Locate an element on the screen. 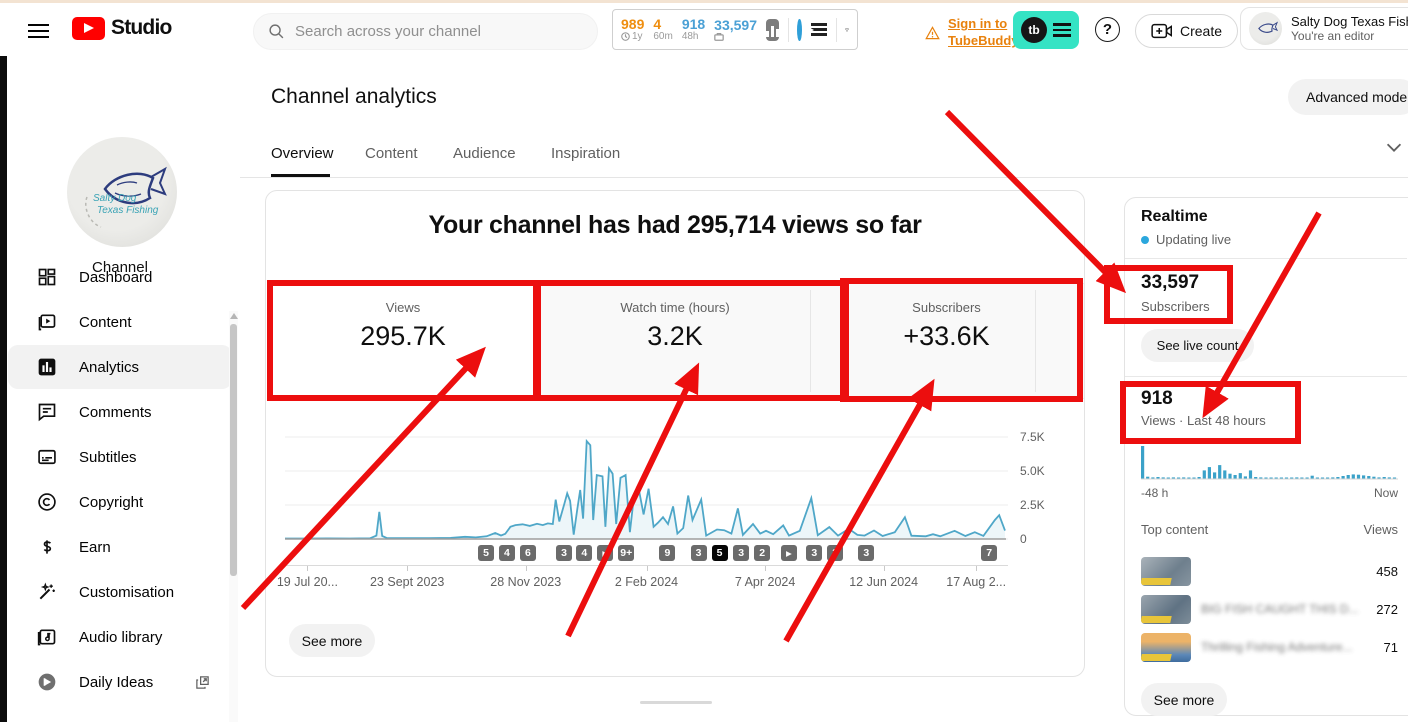  video-upload-marker: 9 is located at coordinates (667, 553).